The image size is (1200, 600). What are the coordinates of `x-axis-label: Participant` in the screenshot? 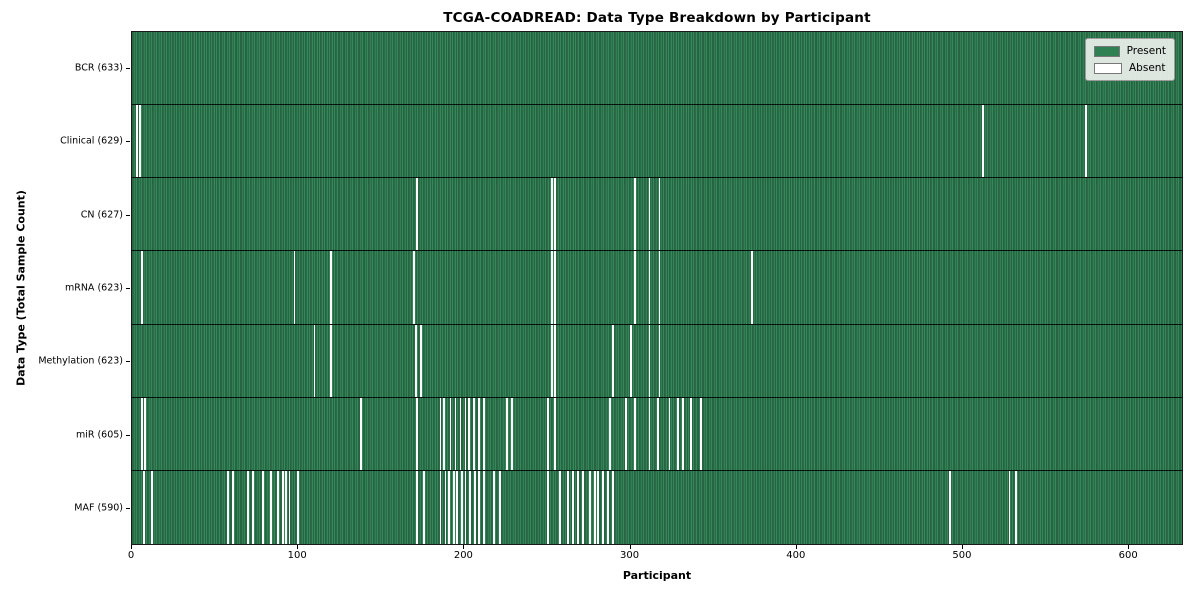 It's located at (657, 575).